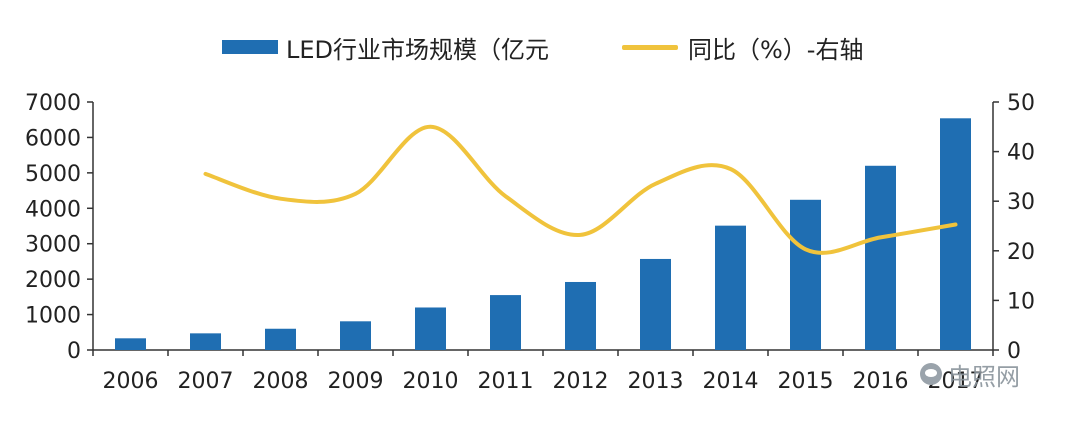  What do you see at coordinates (1021, 103) in the screenshot?
I see `y-right-tick-label: 50` at bounding box center [1021, 103].